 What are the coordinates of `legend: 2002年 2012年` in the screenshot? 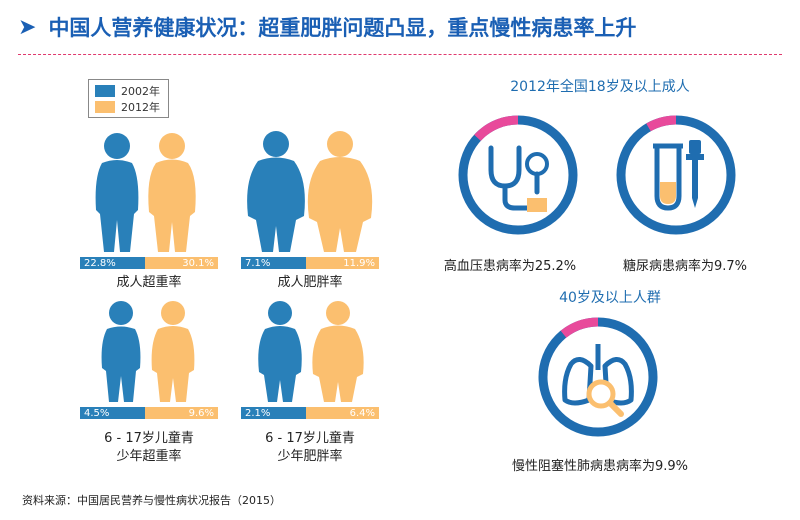 It's located at (128, 98).